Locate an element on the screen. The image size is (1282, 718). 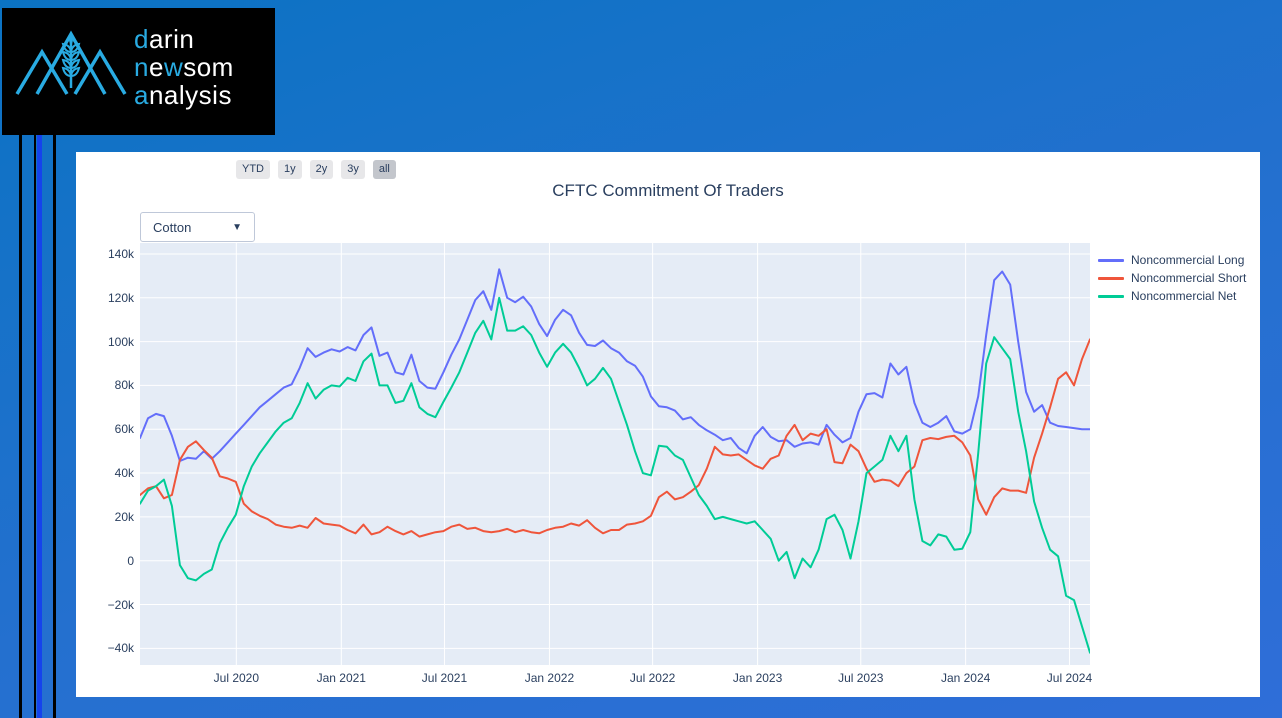
y-tick-label: 100k is located at coordinates (120, 341).